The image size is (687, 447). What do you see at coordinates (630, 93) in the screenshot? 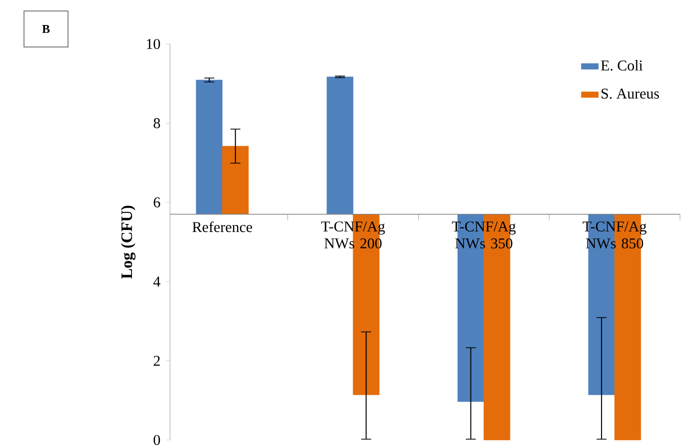
I see `legend-label: S. Aureus` at bounding box center [630, 93].